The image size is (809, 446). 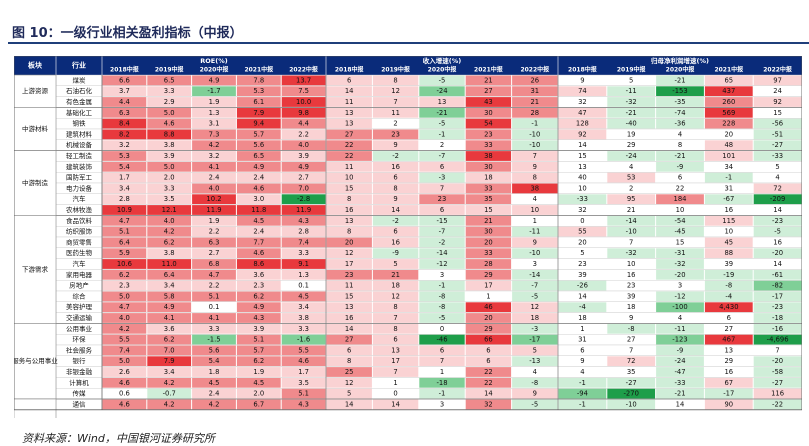 I want to click on industry-label: 传媒, so click(x=80, y=393).